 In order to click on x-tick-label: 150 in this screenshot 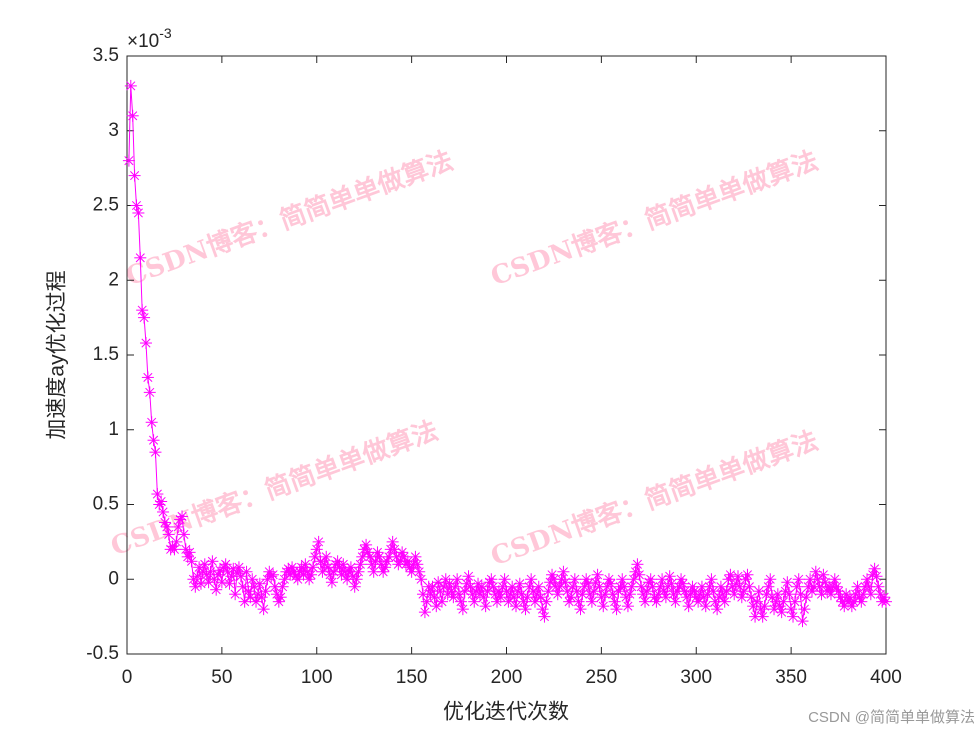, I will do `click(412, 677)`.